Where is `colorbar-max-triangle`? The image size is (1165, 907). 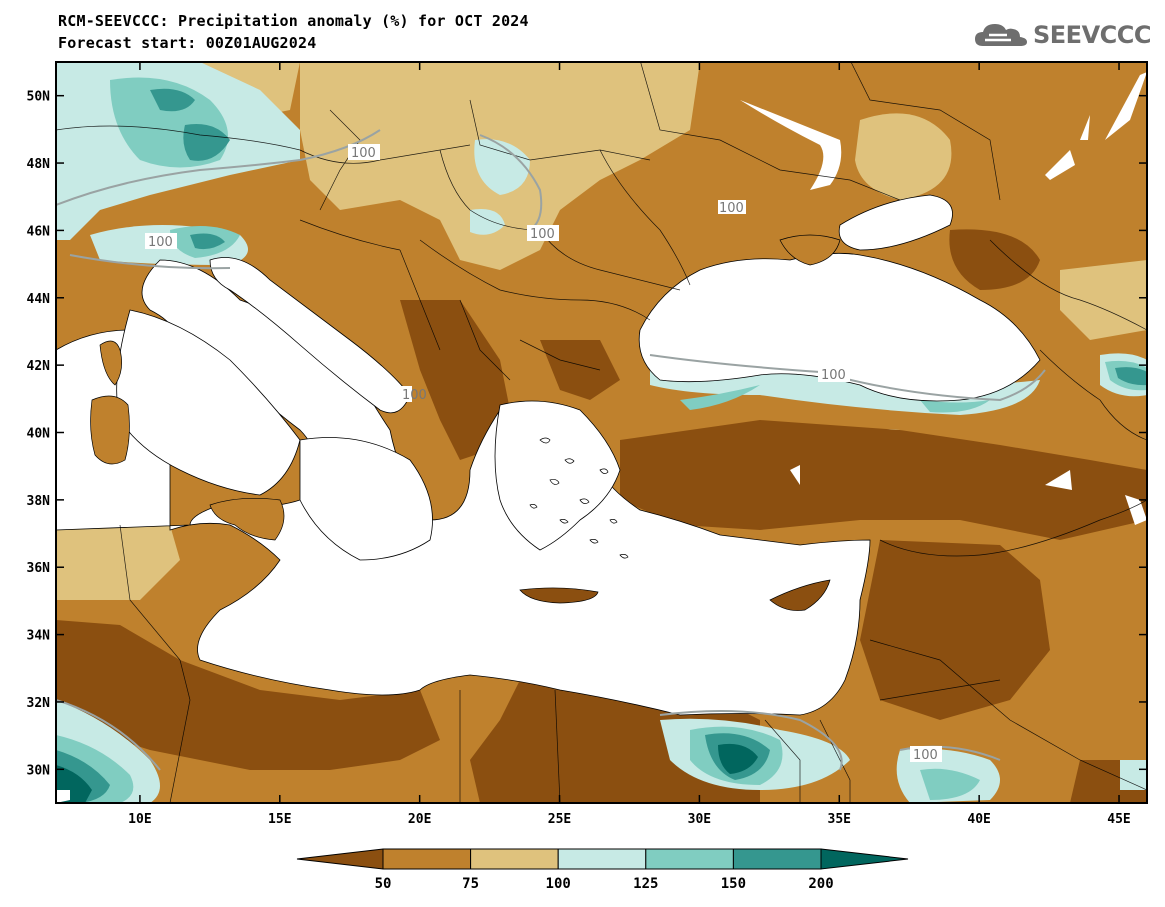 colorbar-max-triangle is located at coordinates (864, 859).